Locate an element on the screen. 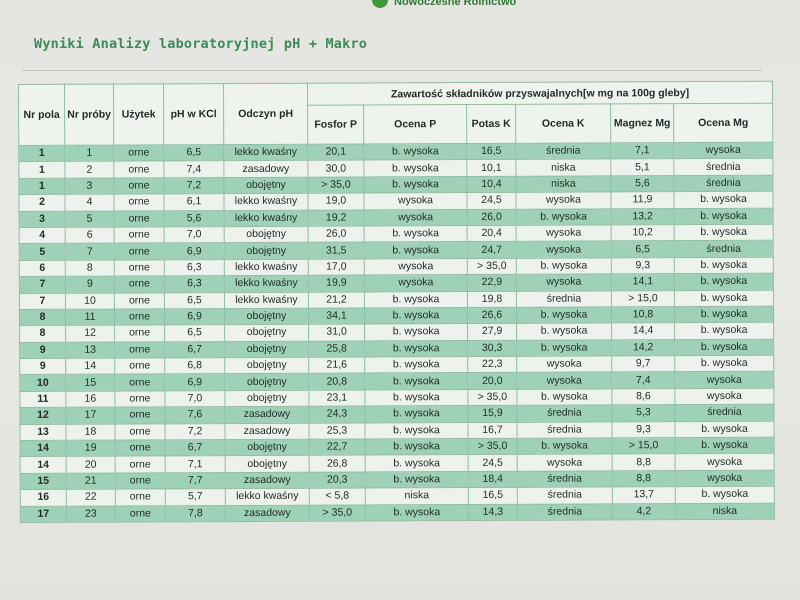  cell-magnez: 4,2 is located at coordinates (644, 511).